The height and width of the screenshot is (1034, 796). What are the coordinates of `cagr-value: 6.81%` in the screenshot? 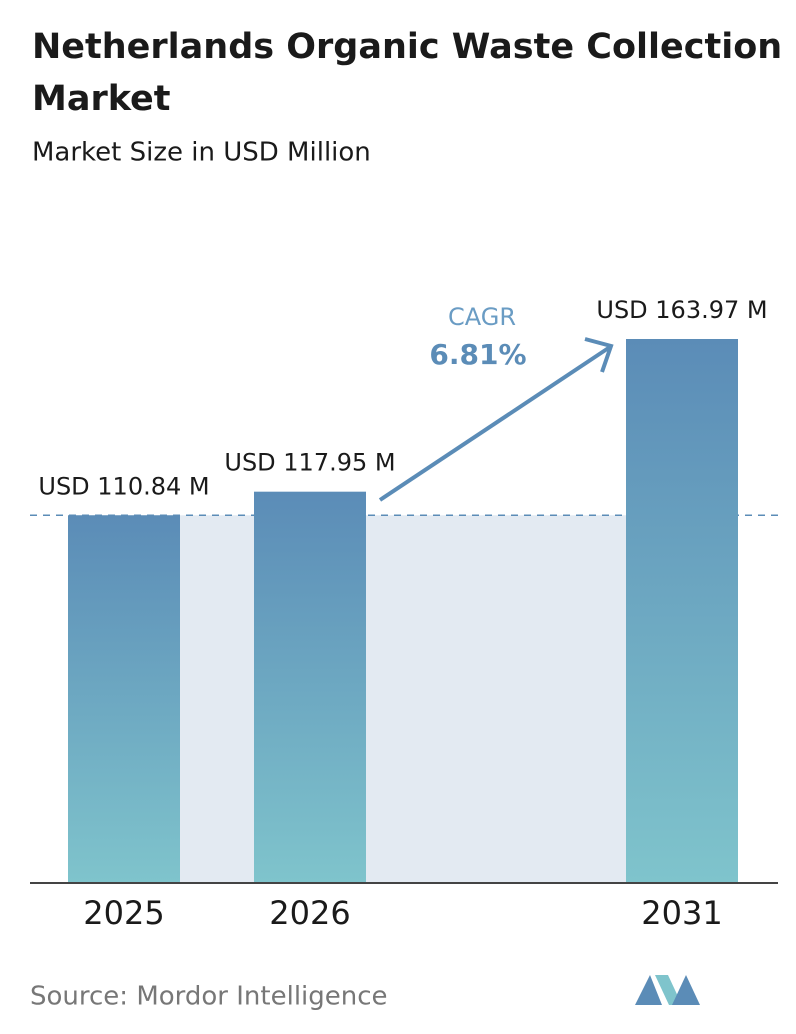 It's located at (477, 354).